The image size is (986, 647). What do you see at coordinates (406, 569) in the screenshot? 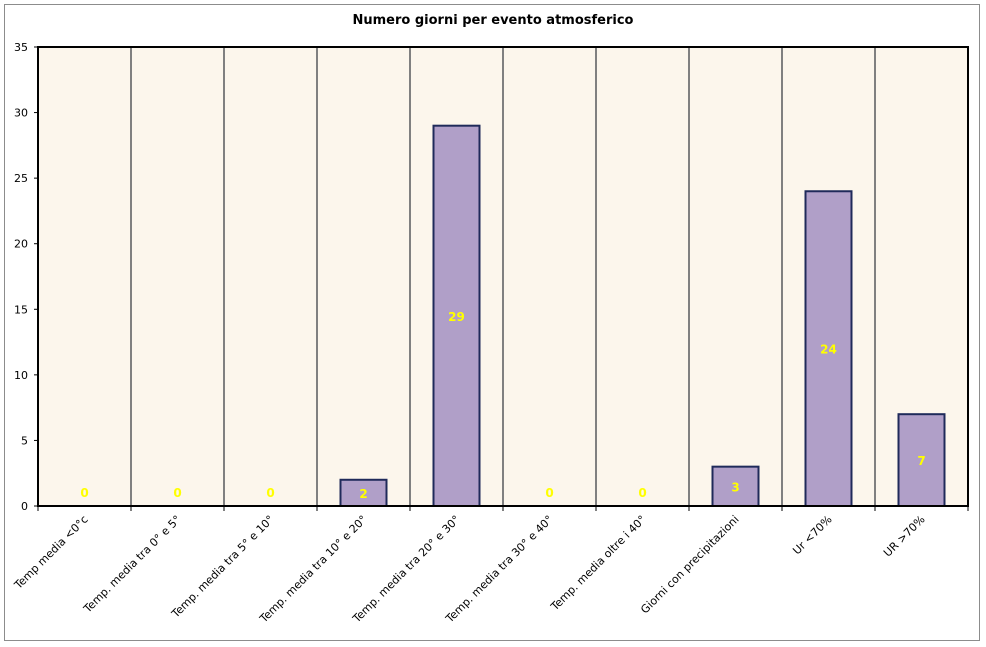
I see `x-tick-label: Temp. media tra 20° e 30°` at bounding box center [406, 569].